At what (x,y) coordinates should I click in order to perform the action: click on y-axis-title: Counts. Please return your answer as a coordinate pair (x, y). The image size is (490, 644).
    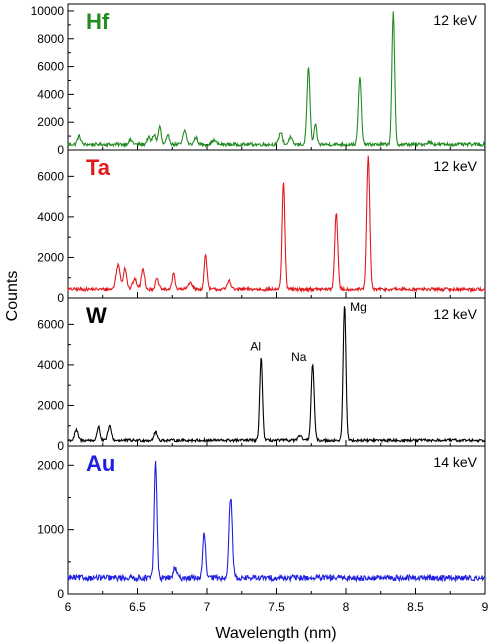
    Looking at the image, I should click on (12, 296).